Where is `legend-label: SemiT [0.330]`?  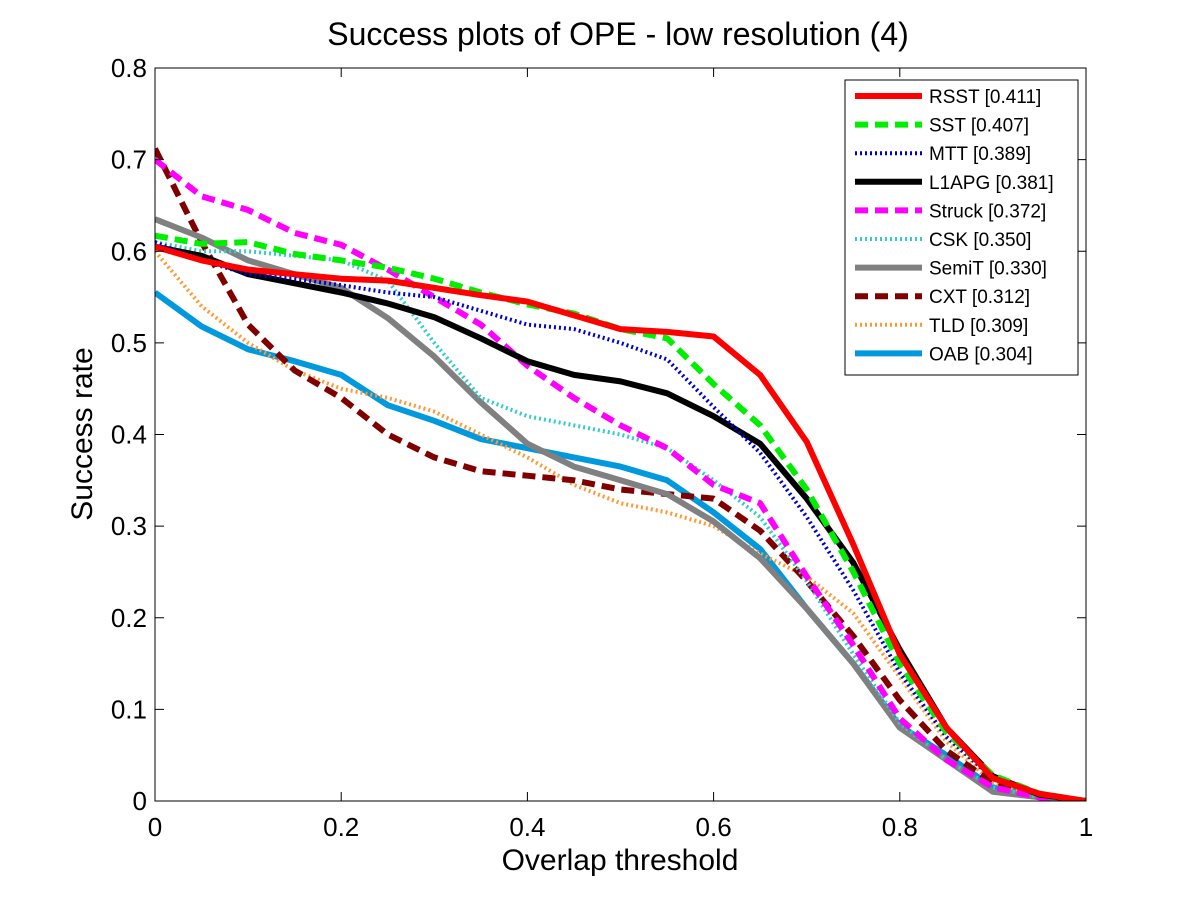 legend-label: SemiT [0.330] is located at coordinates (988, 269).